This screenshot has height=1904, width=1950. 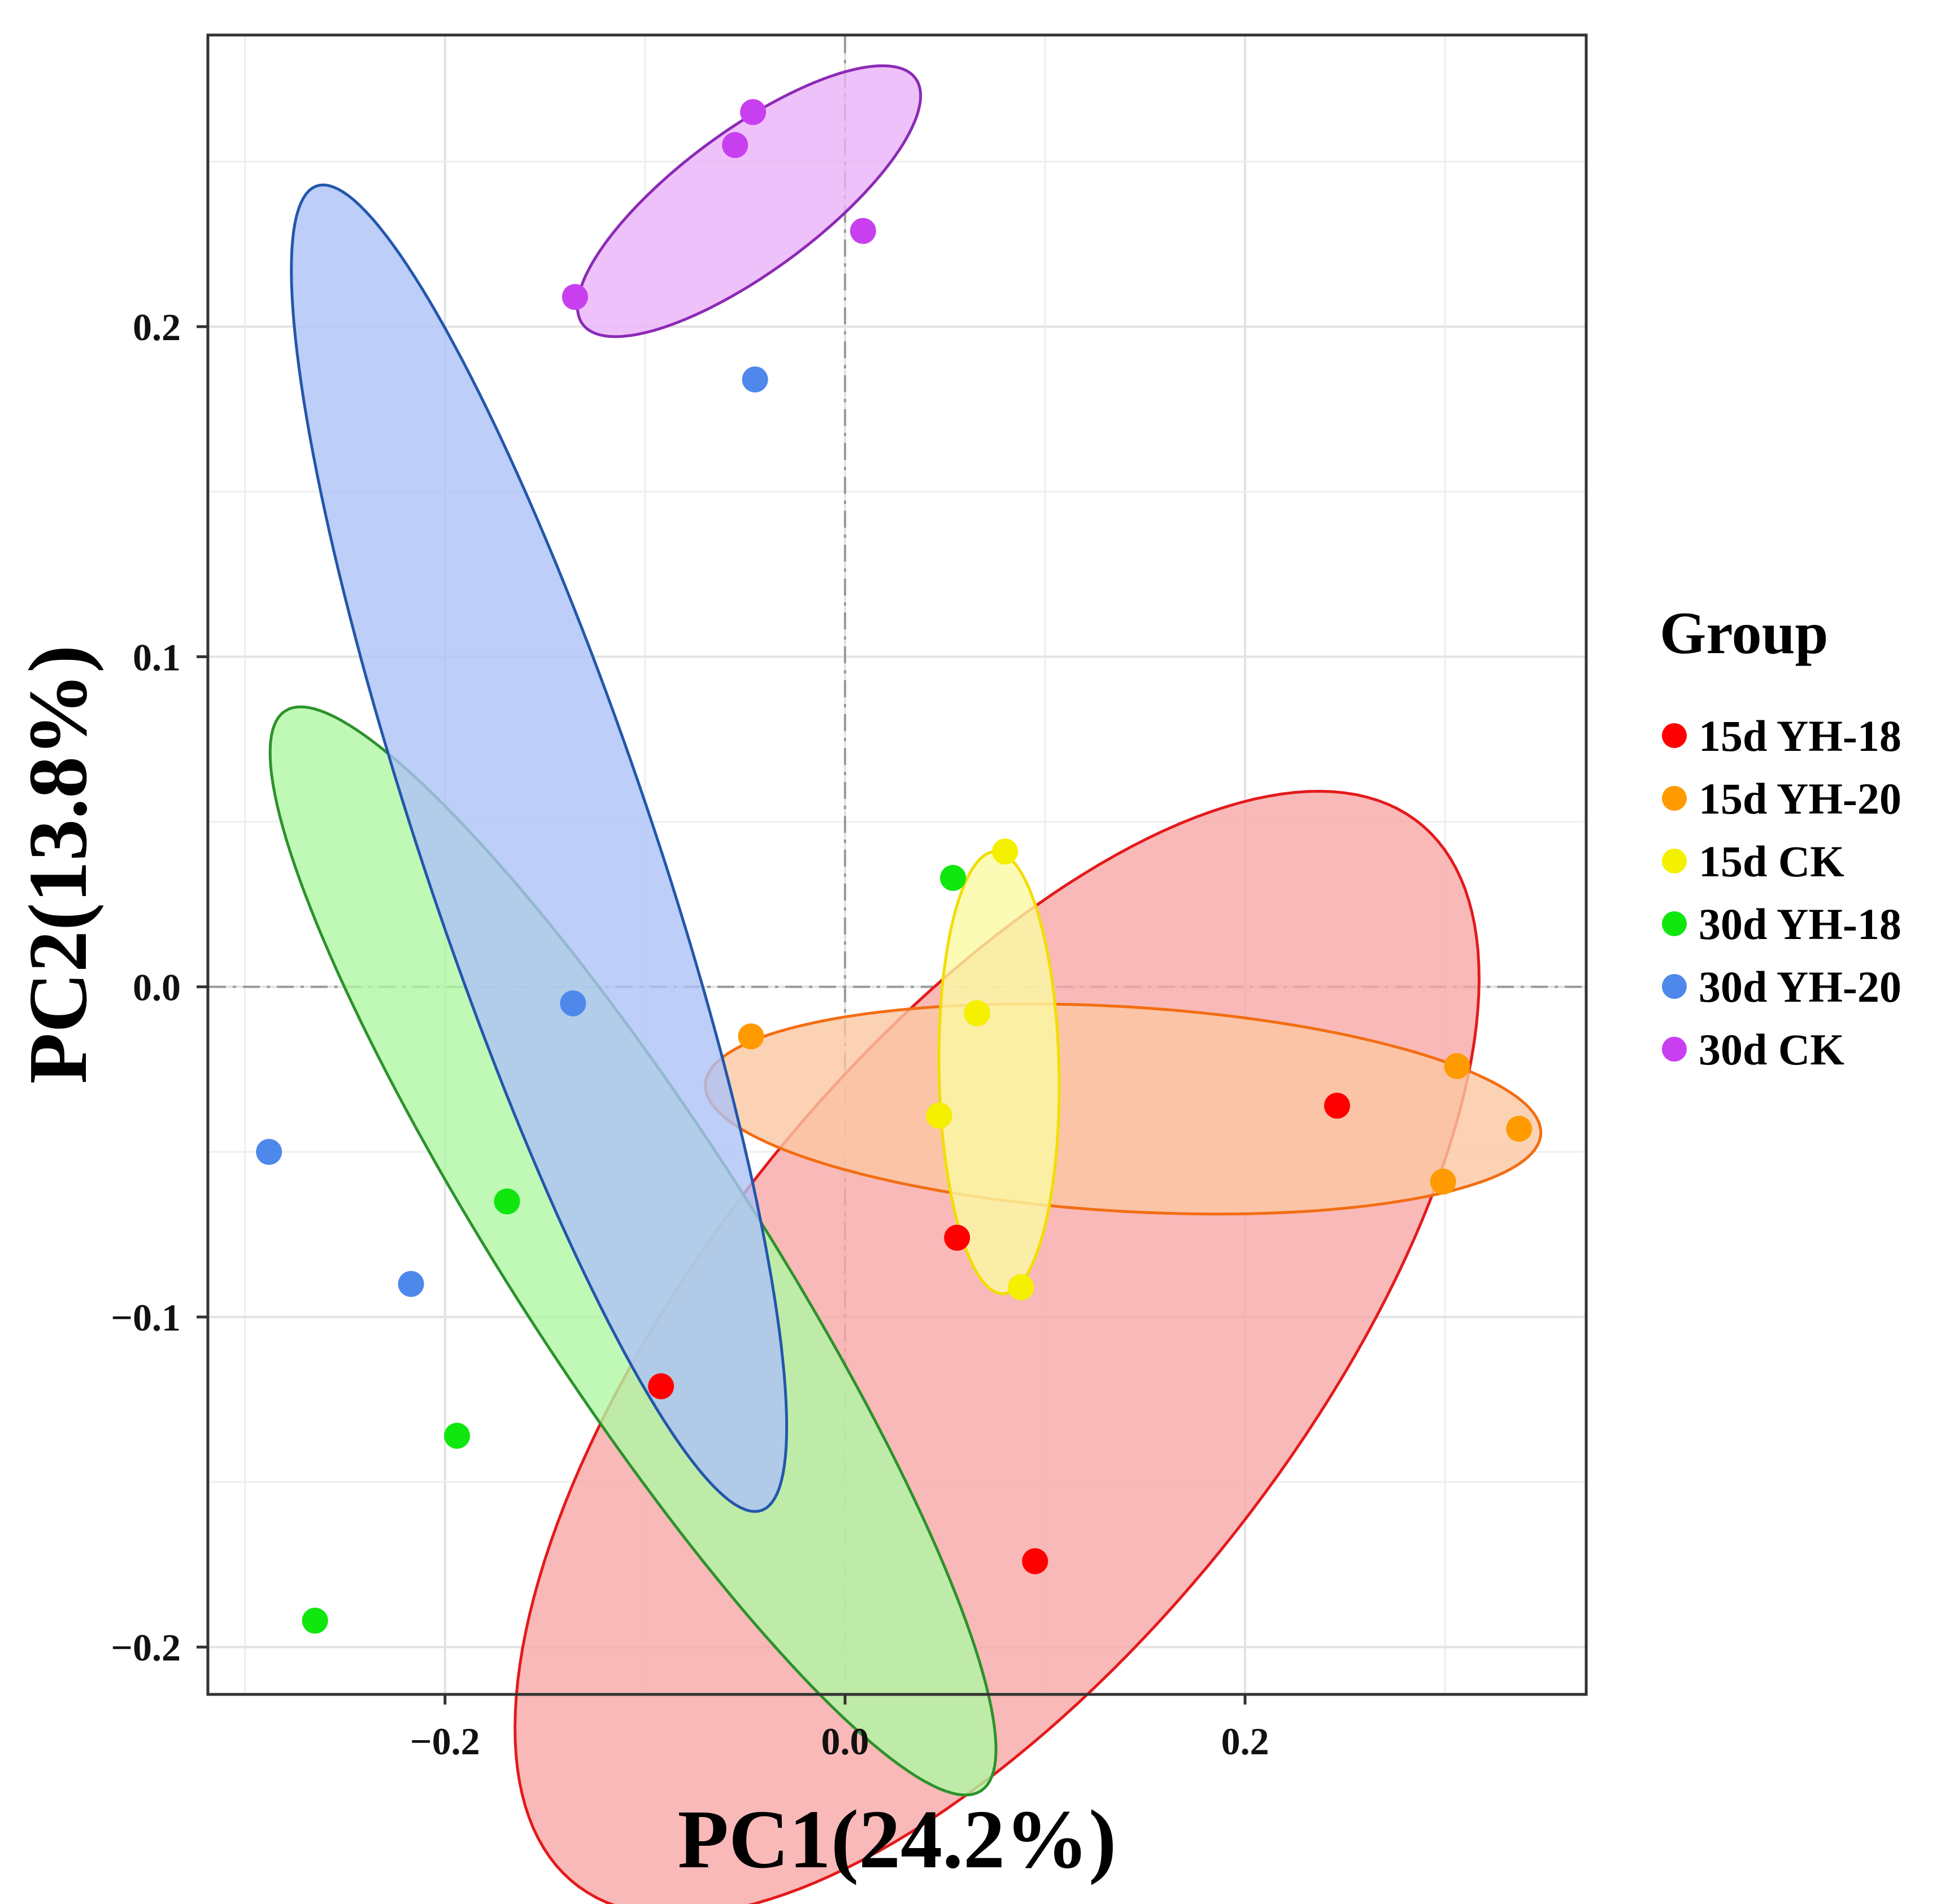 I want to click on y-tick-label: 0.1, so click(x=157, y=657).